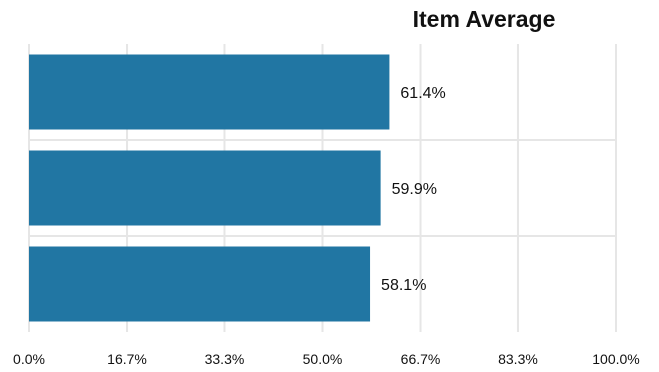 Image resolution: width=659 pixels, height=372 pixels. What do you see at coordinates (29, 359) in the screenshot?
I see `x-tick-label: 0.0%` at bounding box center [29, 359].